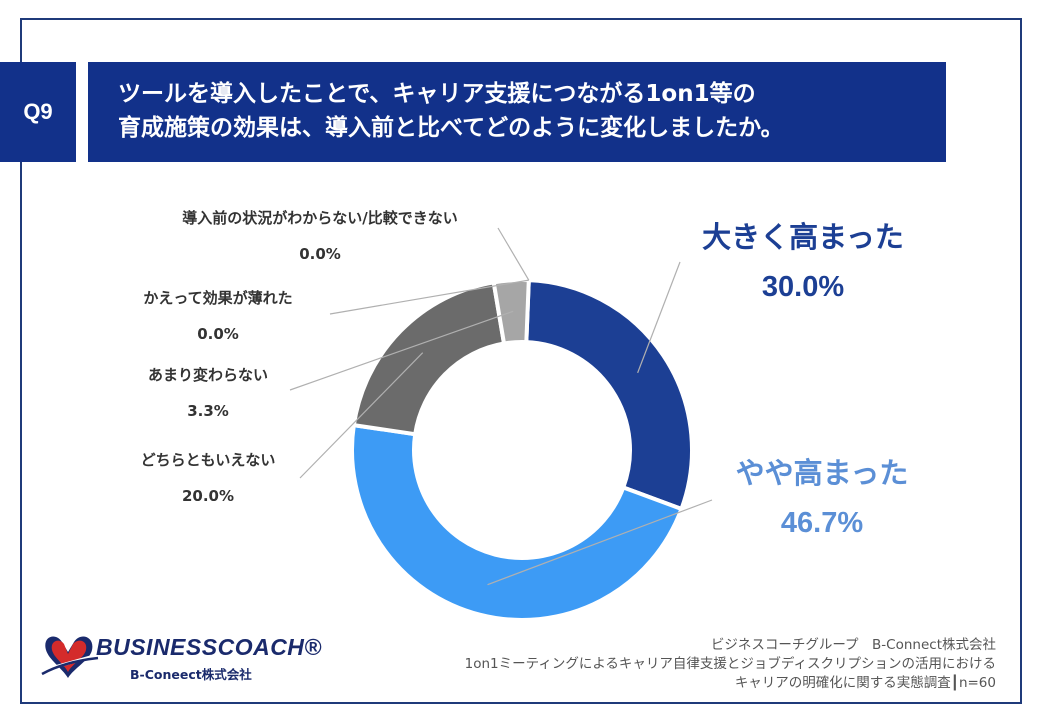  I want to click on question-title-line1: ツールを導入したことで、キャリア支援につながる1on1等の, so click(437, 94).